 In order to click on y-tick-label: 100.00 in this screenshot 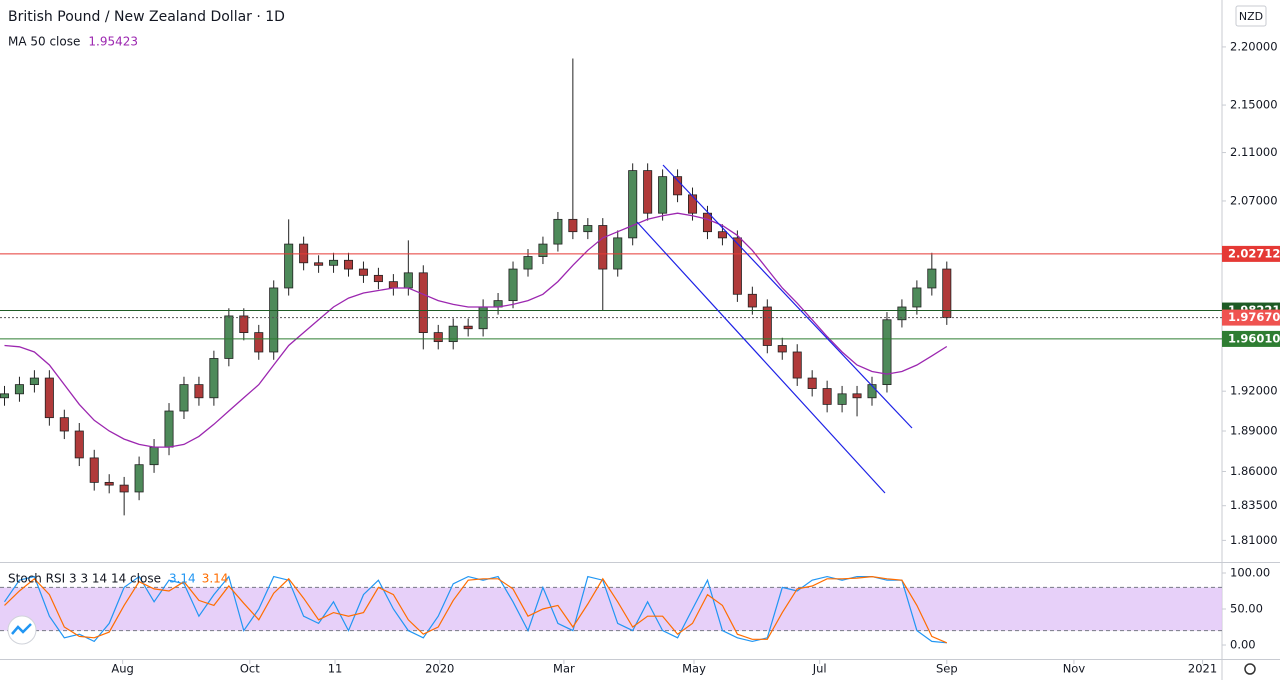, I will do `click(1250, 573)`.